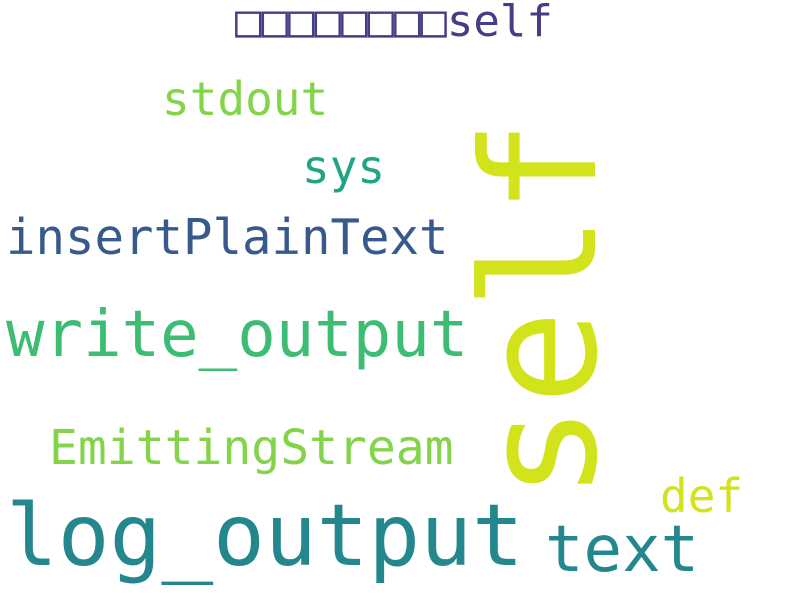 Image resolution: width=800 pixels, height=600 pixels. What do you see at coordinates (265, 536) in the screenshot?
I see `word-log-output: log_output` at bounding box center [265, 536].